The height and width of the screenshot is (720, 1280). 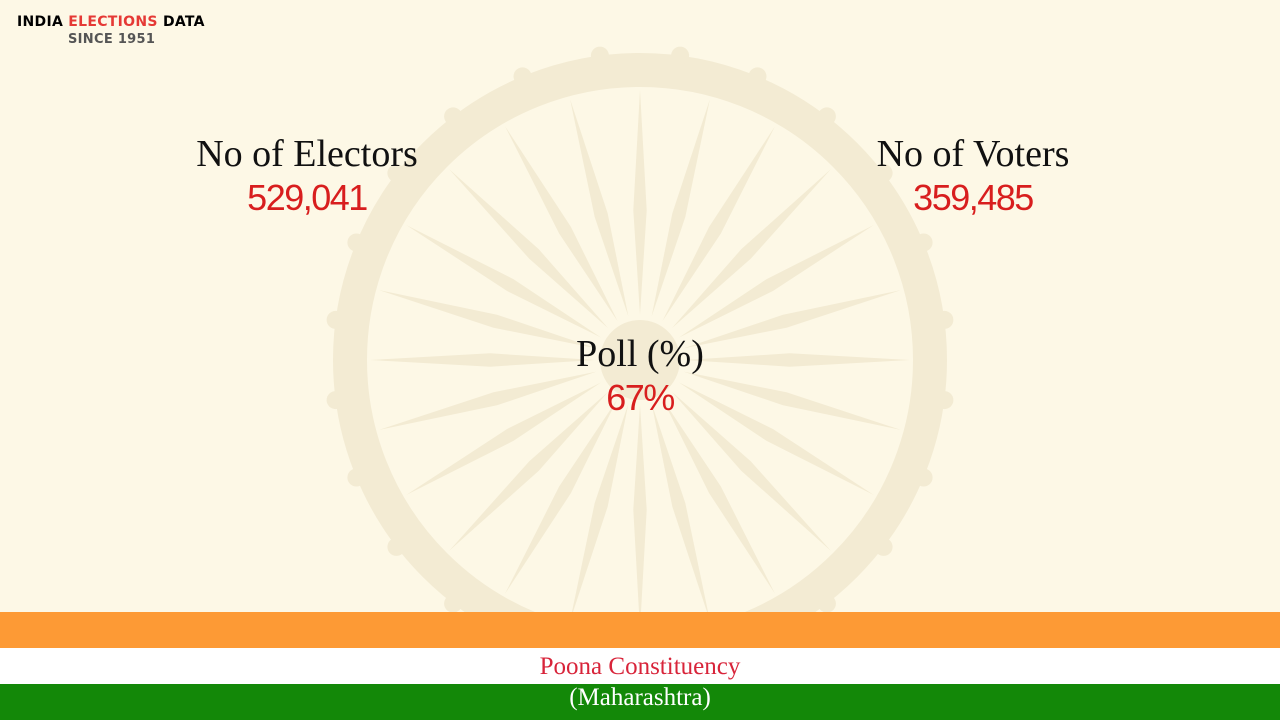 What do you see at coordinates (973, 197) in the screenshot?
I see `stat-value: 359,485` at bounding box center [973, 197].